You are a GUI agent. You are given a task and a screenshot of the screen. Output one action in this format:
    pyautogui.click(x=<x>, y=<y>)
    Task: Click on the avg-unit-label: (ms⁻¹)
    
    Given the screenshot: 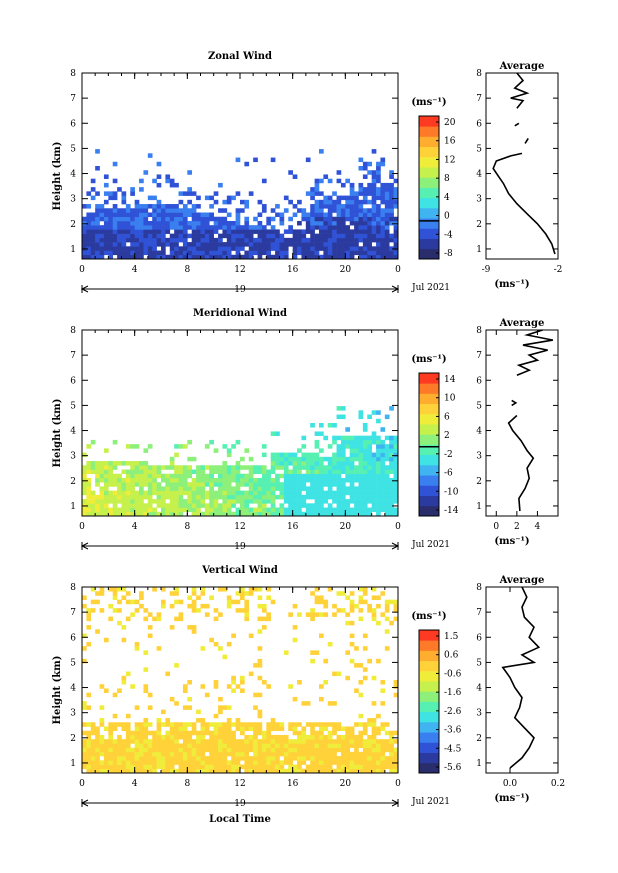 What is the action you would take?
    pyautogui.click(x=511, y=798)
    